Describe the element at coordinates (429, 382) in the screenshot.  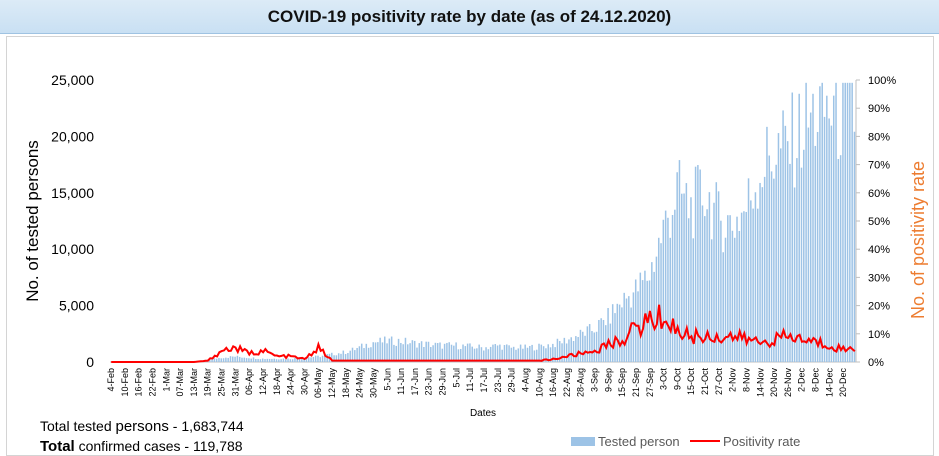
I see `x-tick-label: 23-Jun` at that location.